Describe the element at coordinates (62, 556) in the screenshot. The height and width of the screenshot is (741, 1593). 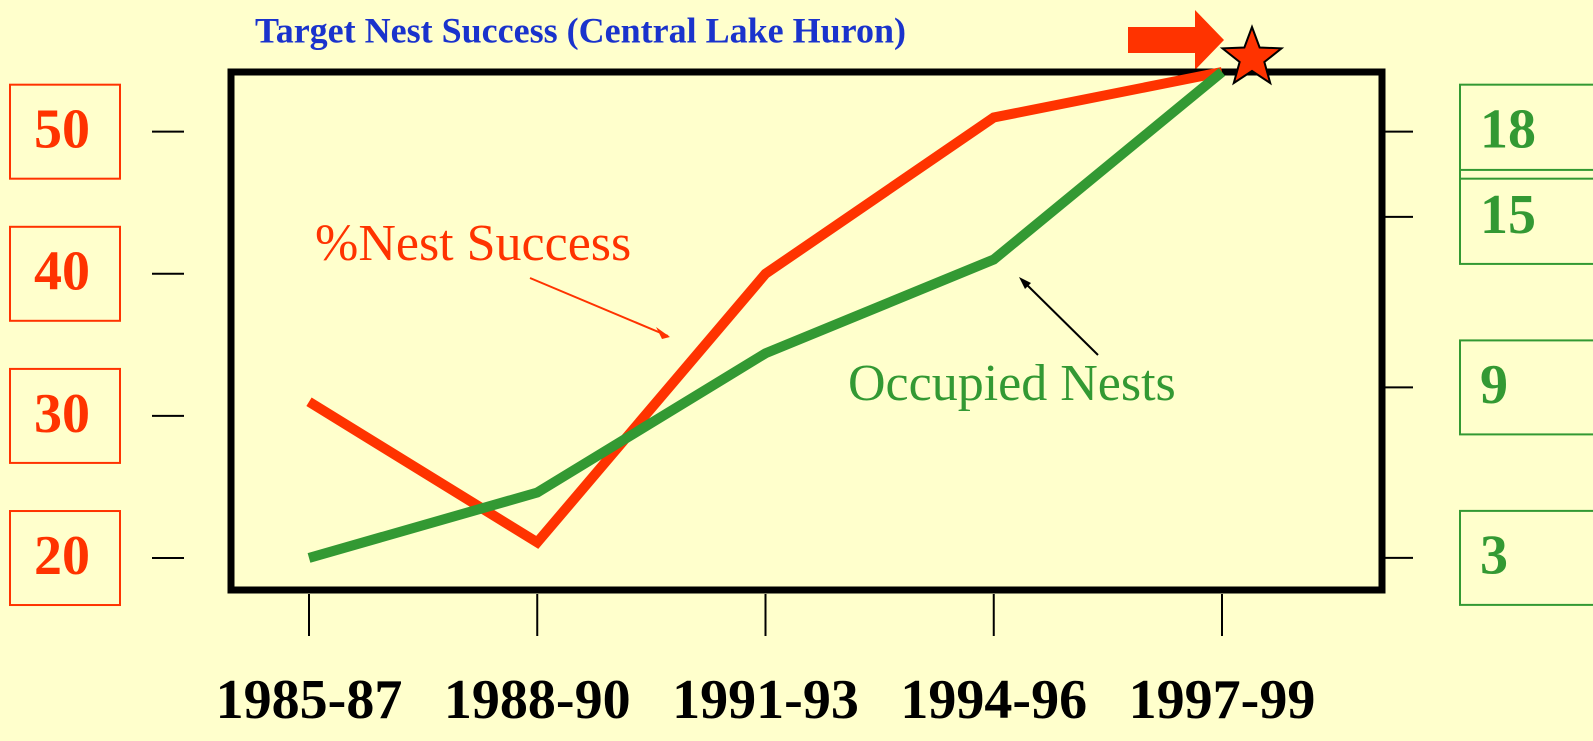
I see `y-tick-label: 20` at that location.